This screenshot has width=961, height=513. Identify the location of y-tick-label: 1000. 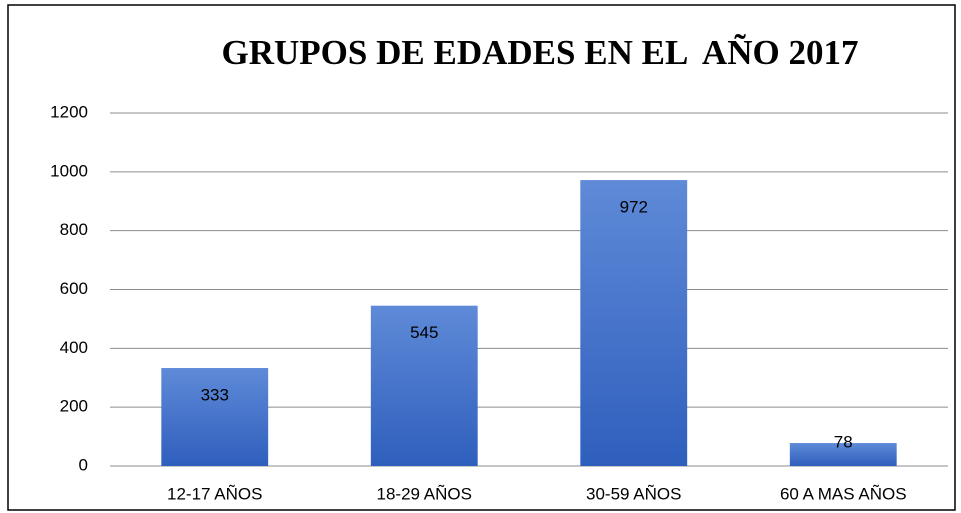
(69, 170).